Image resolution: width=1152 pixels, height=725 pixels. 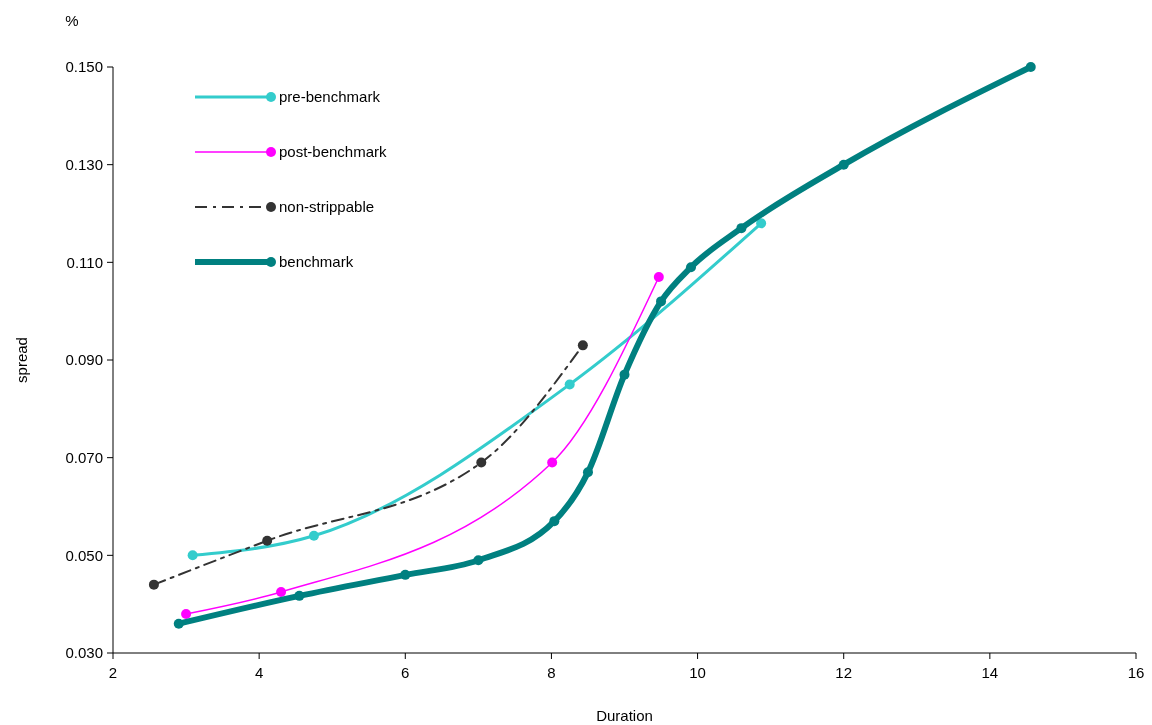 What do you see at coordinates (84, 555) in the screenshot?
I see `y-tick-label: 0.050` at bounding box center [84, 555].